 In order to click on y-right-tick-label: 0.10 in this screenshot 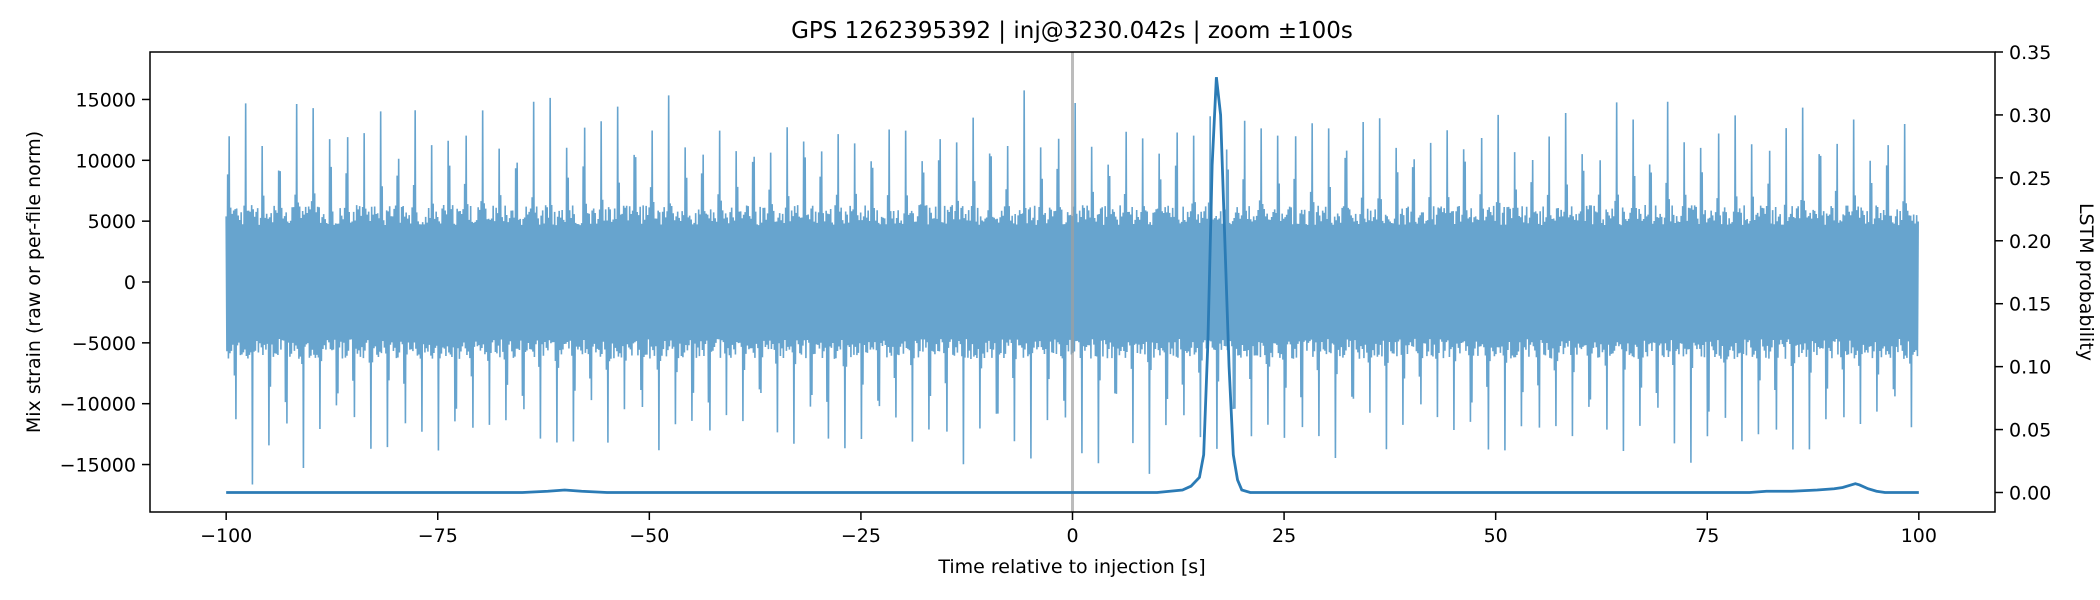, I will do `click(2030, 368)`.